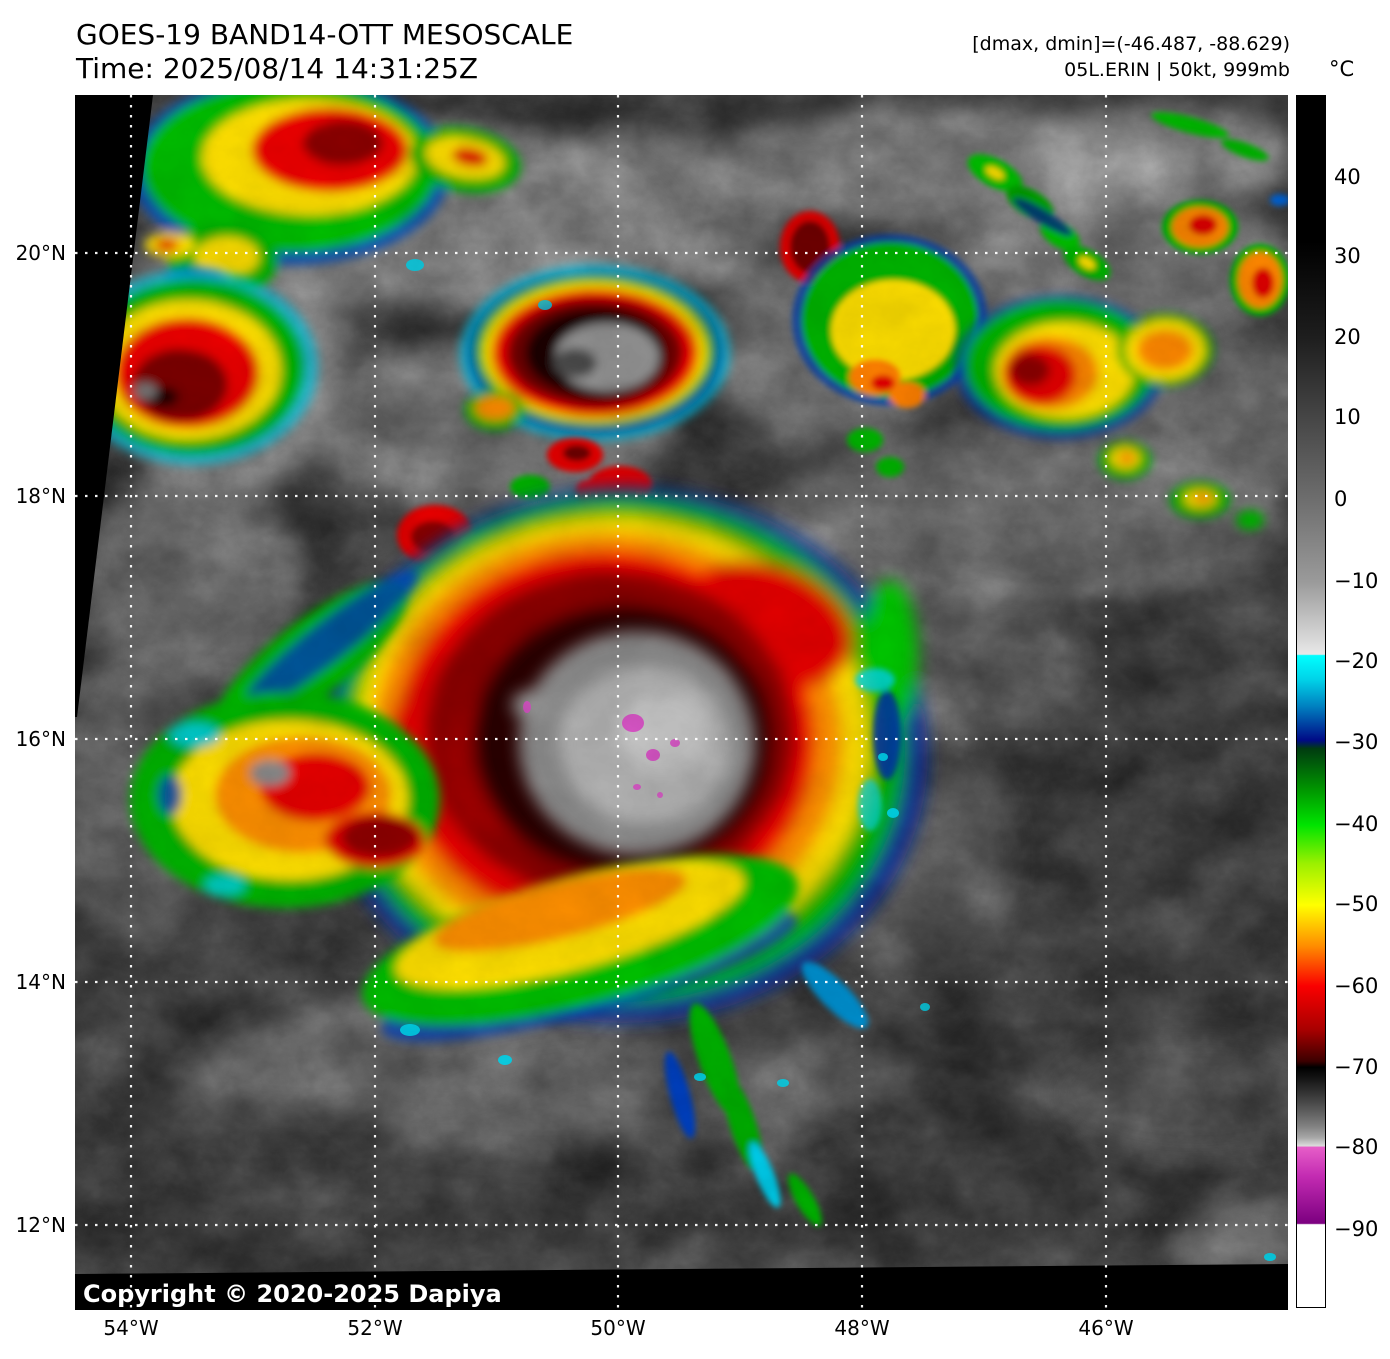 The height and width of the screenshot is (1359, 1390). I want to click on colorbar-tick: −30, so click(1356, 742).